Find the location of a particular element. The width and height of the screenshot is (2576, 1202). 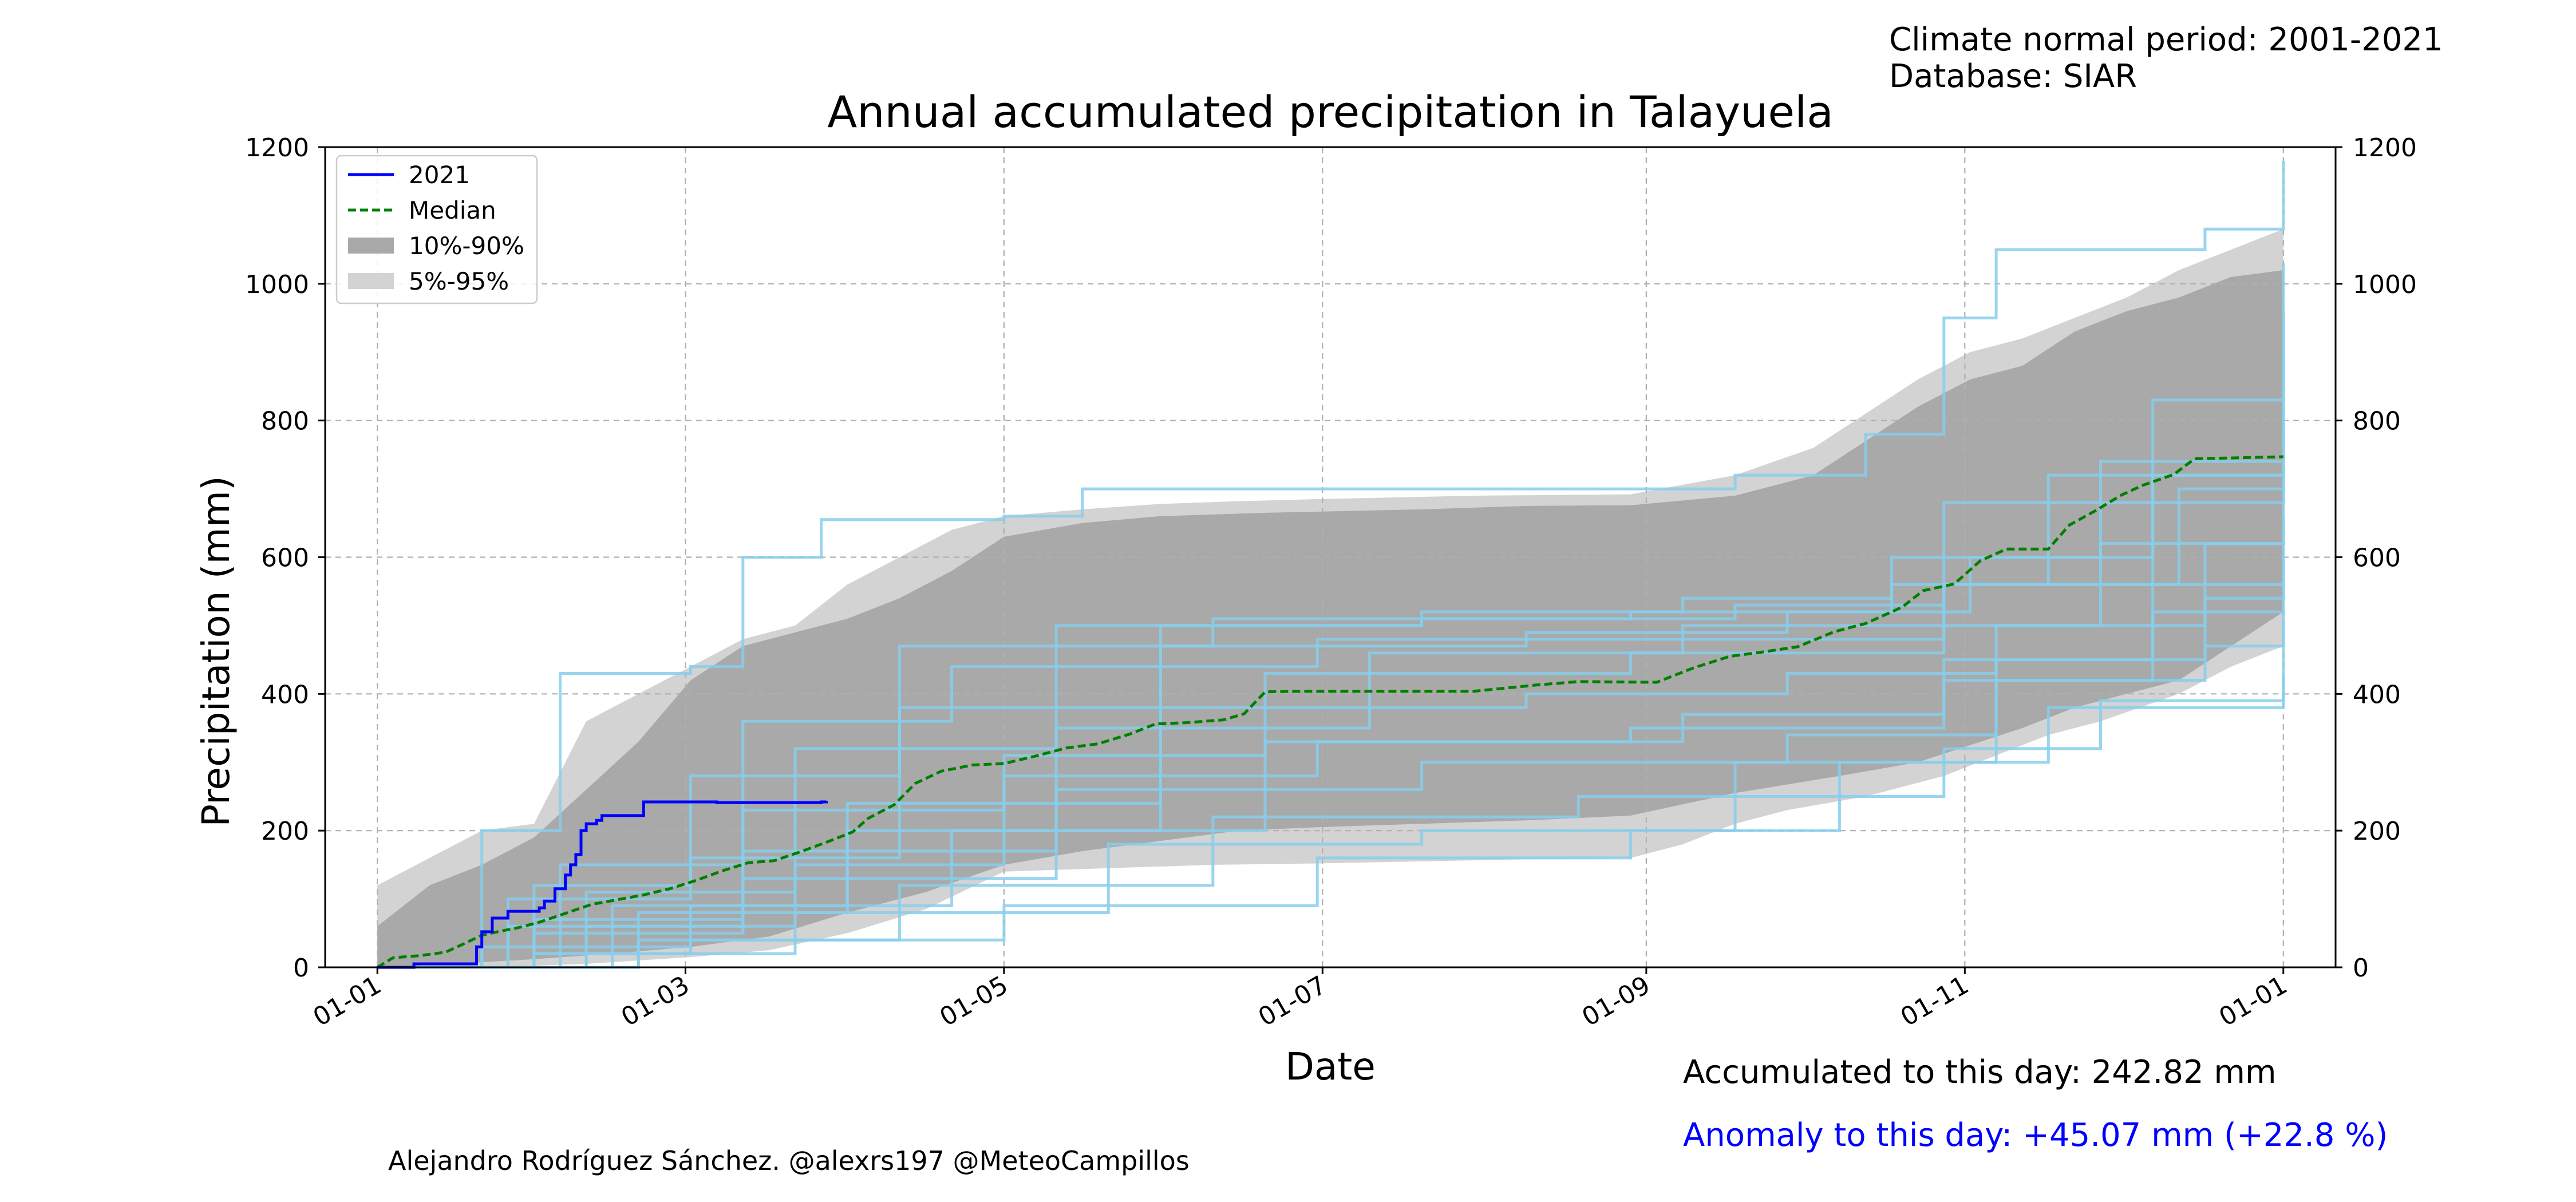

climate-period-label: Climate normal period: 2001-2021 is located at coordinates (2166, 40).